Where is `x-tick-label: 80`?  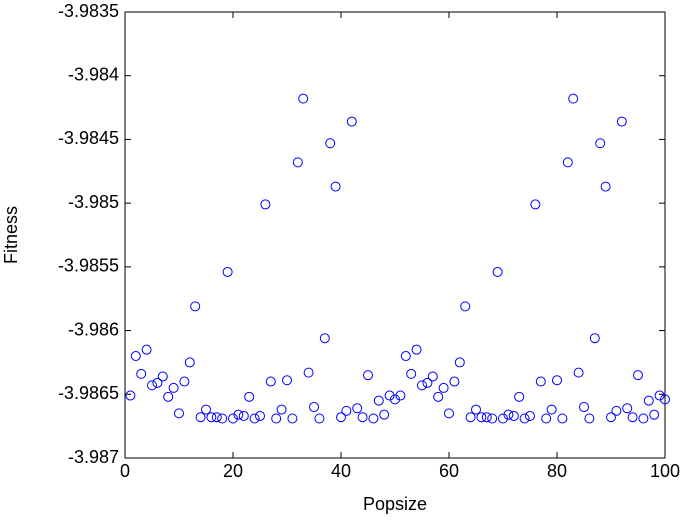
x-tick-label: 80 is located at coordinates (557, 471).